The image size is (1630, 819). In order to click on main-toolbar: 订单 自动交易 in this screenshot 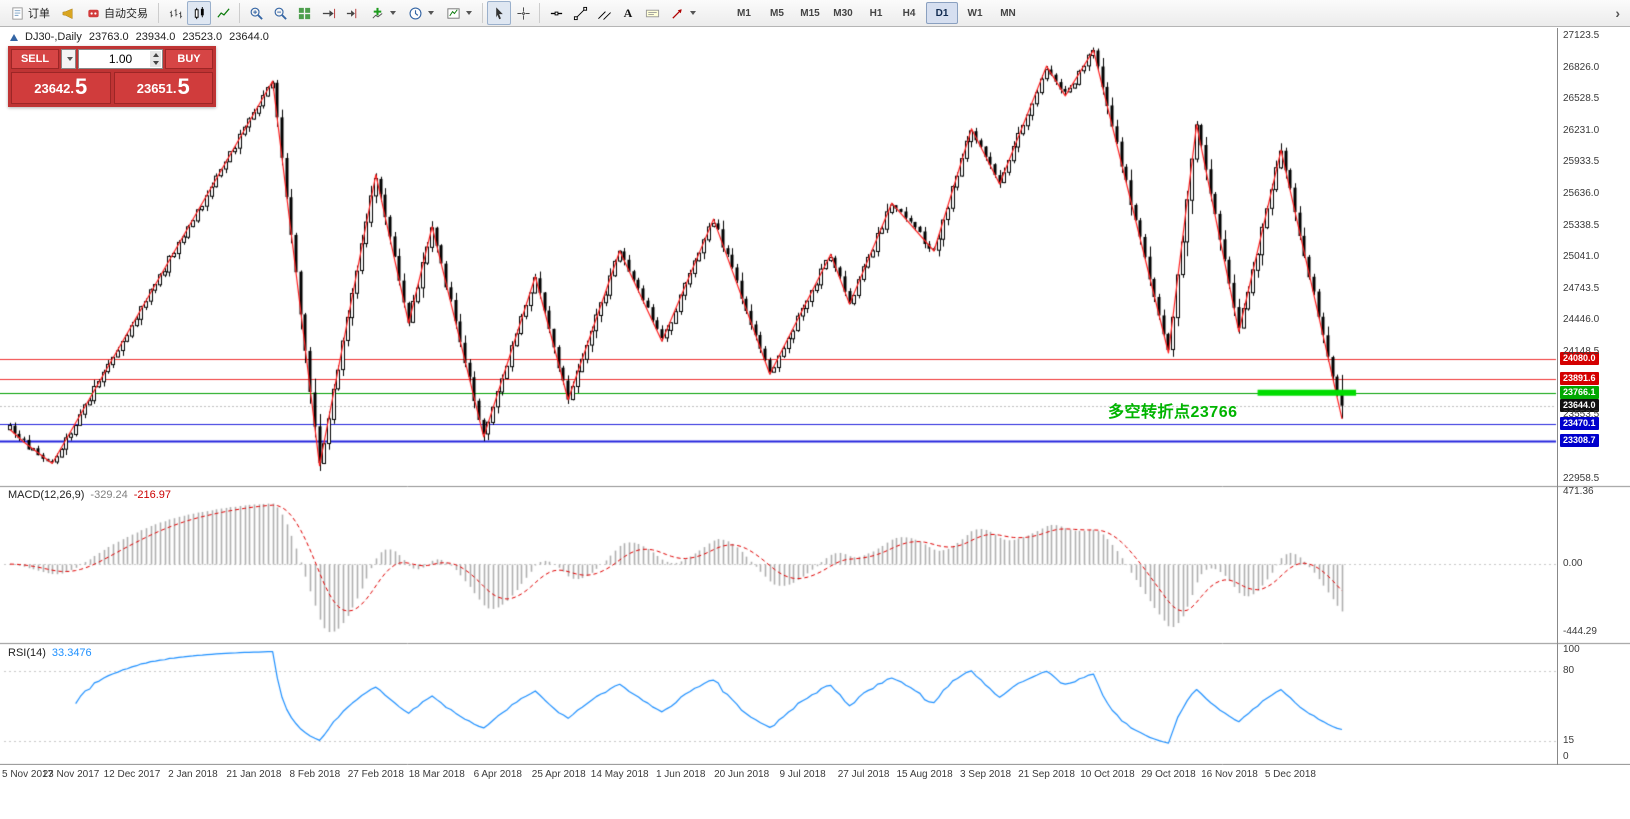, I will do `click(815, 13)`.